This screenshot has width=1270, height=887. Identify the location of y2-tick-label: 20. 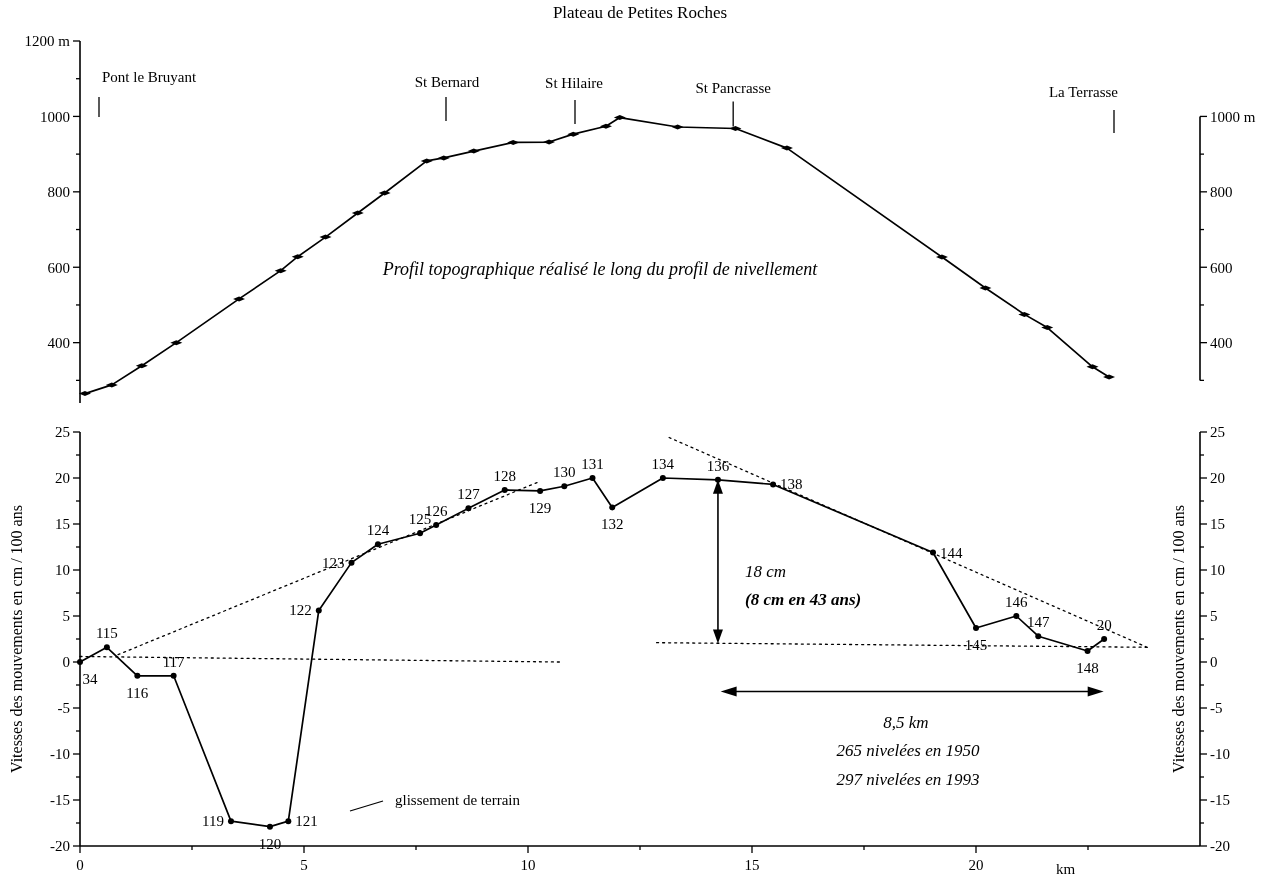
(1217, 478).